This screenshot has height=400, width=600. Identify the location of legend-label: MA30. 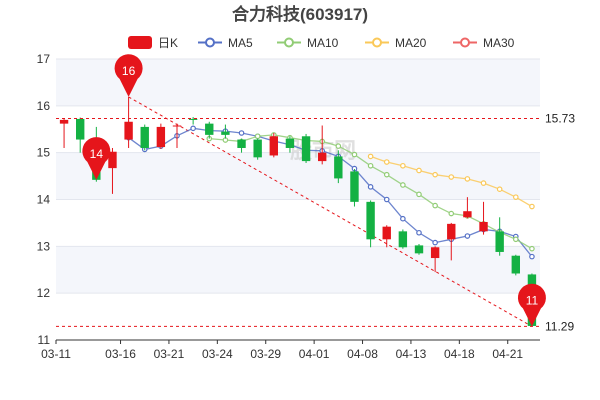
(499, 43).